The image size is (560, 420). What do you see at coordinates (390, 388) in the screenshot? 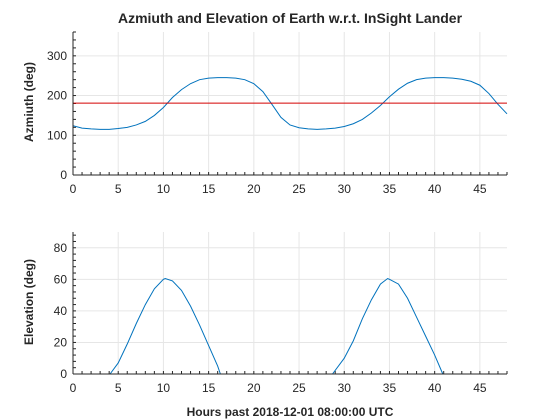
I see `elevation-xtick-label: 35` at bounding box center [390, 388].